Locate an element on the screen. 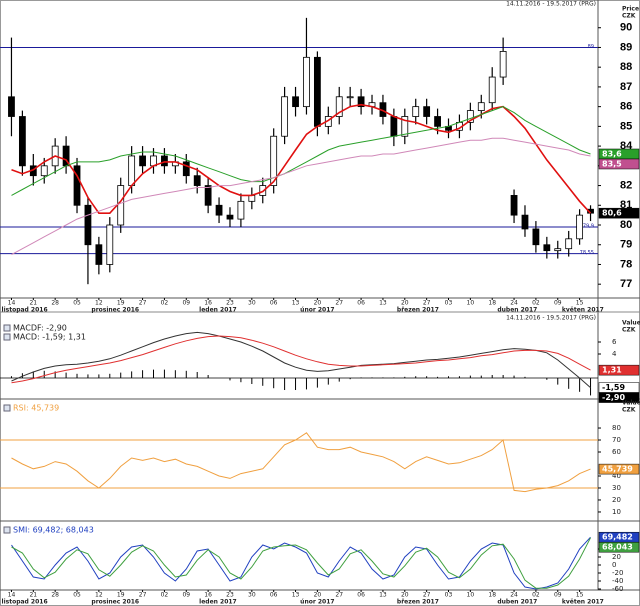 The image size is (640, 606). legend-label: SMI: 69,482; 68,043 is located at coordinates (53, 530).